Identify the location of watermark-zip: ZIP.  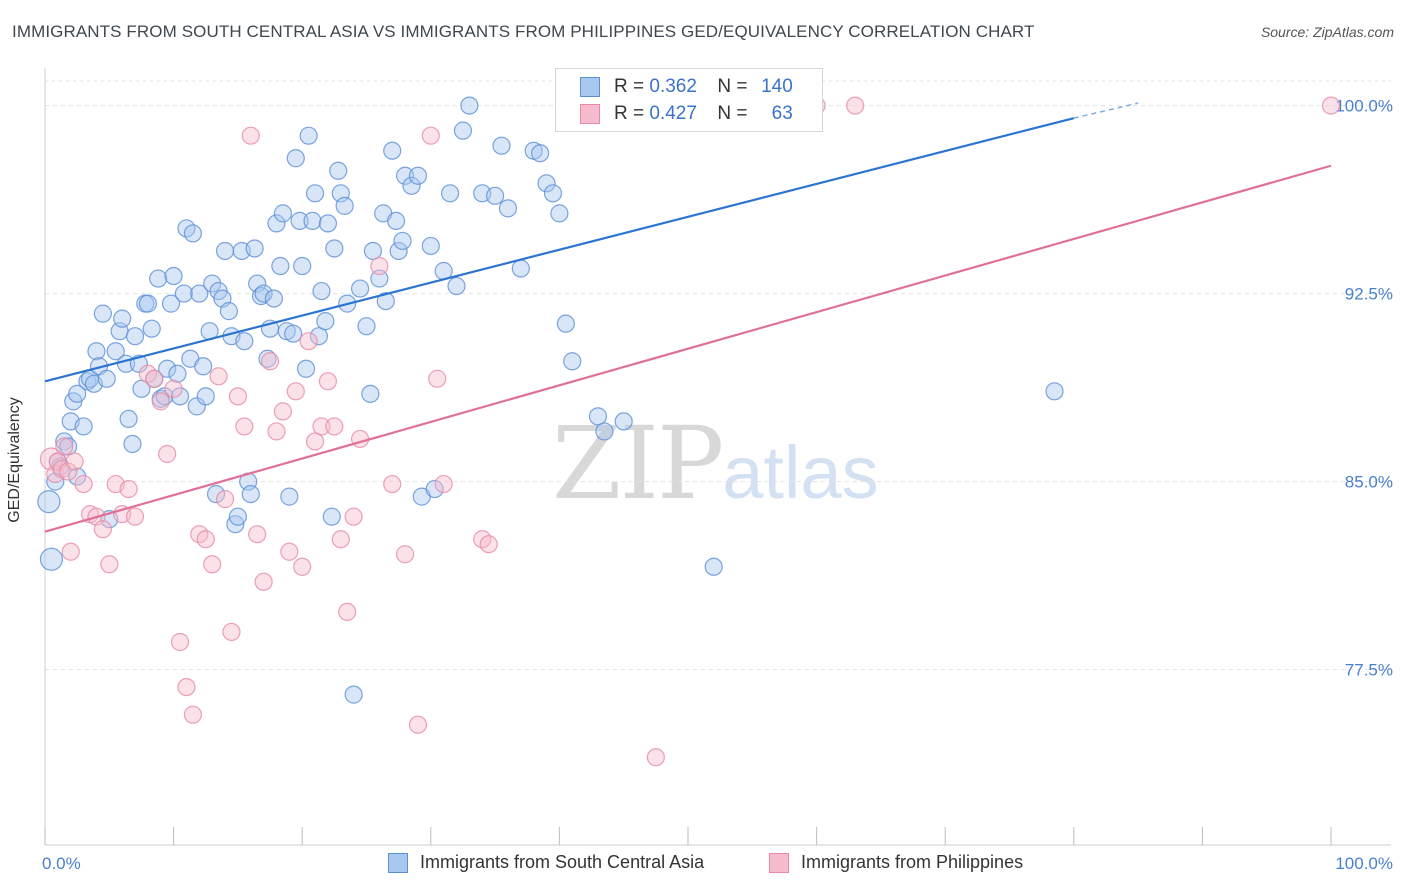
(638, 463).